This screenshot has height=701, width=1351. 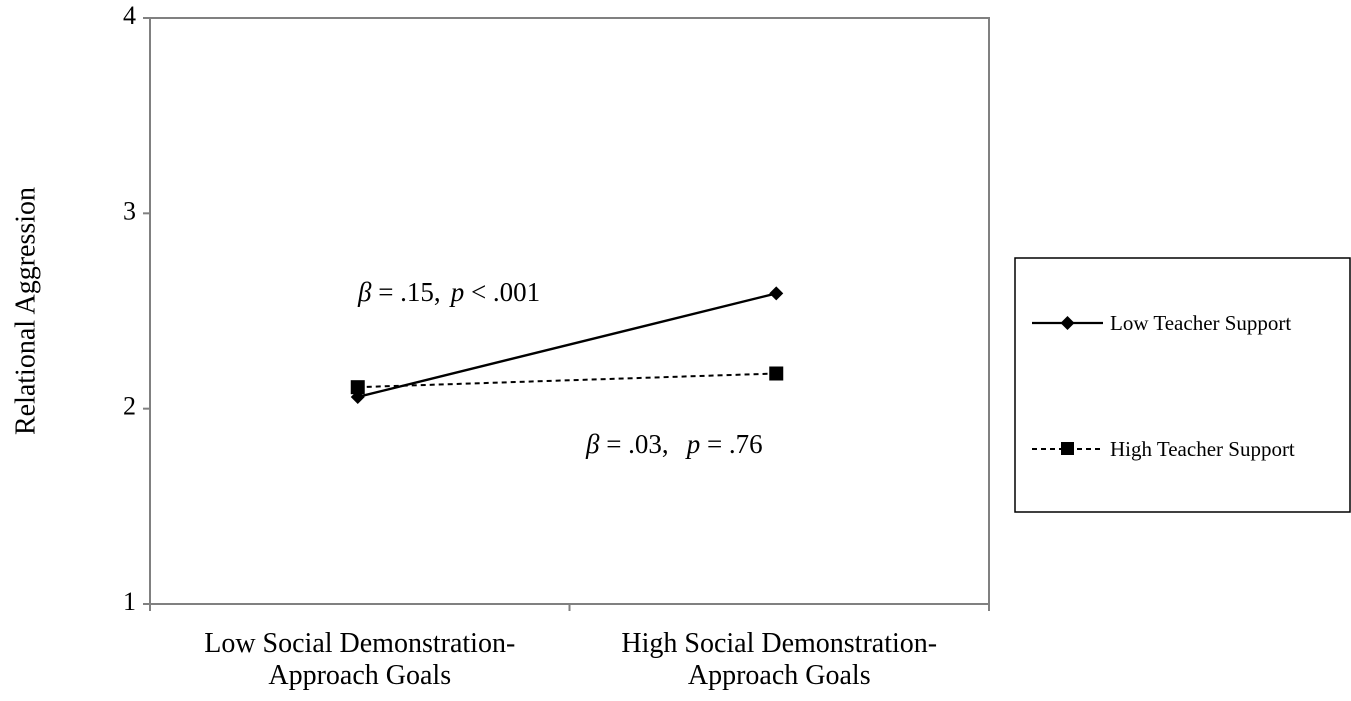 I want to click on y-axis-title: Relational Aggression, so click(x=25, y=311).